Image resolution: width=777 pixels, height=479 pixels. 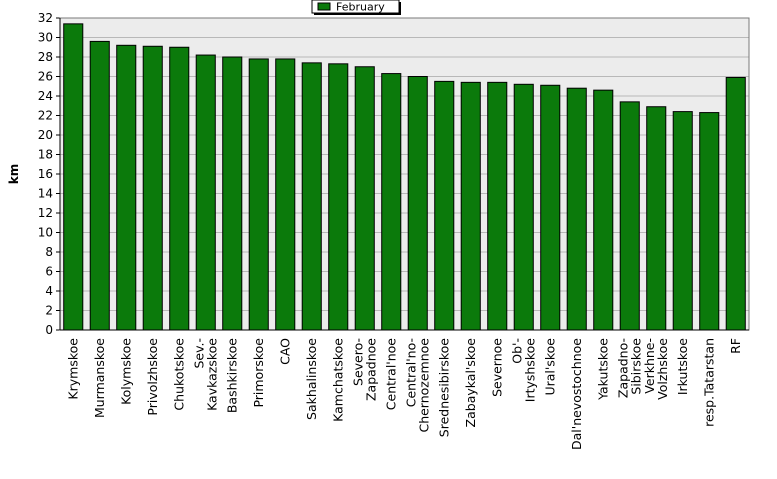 I want to click on legend-entry-february: February, so click(x=360, y=7).